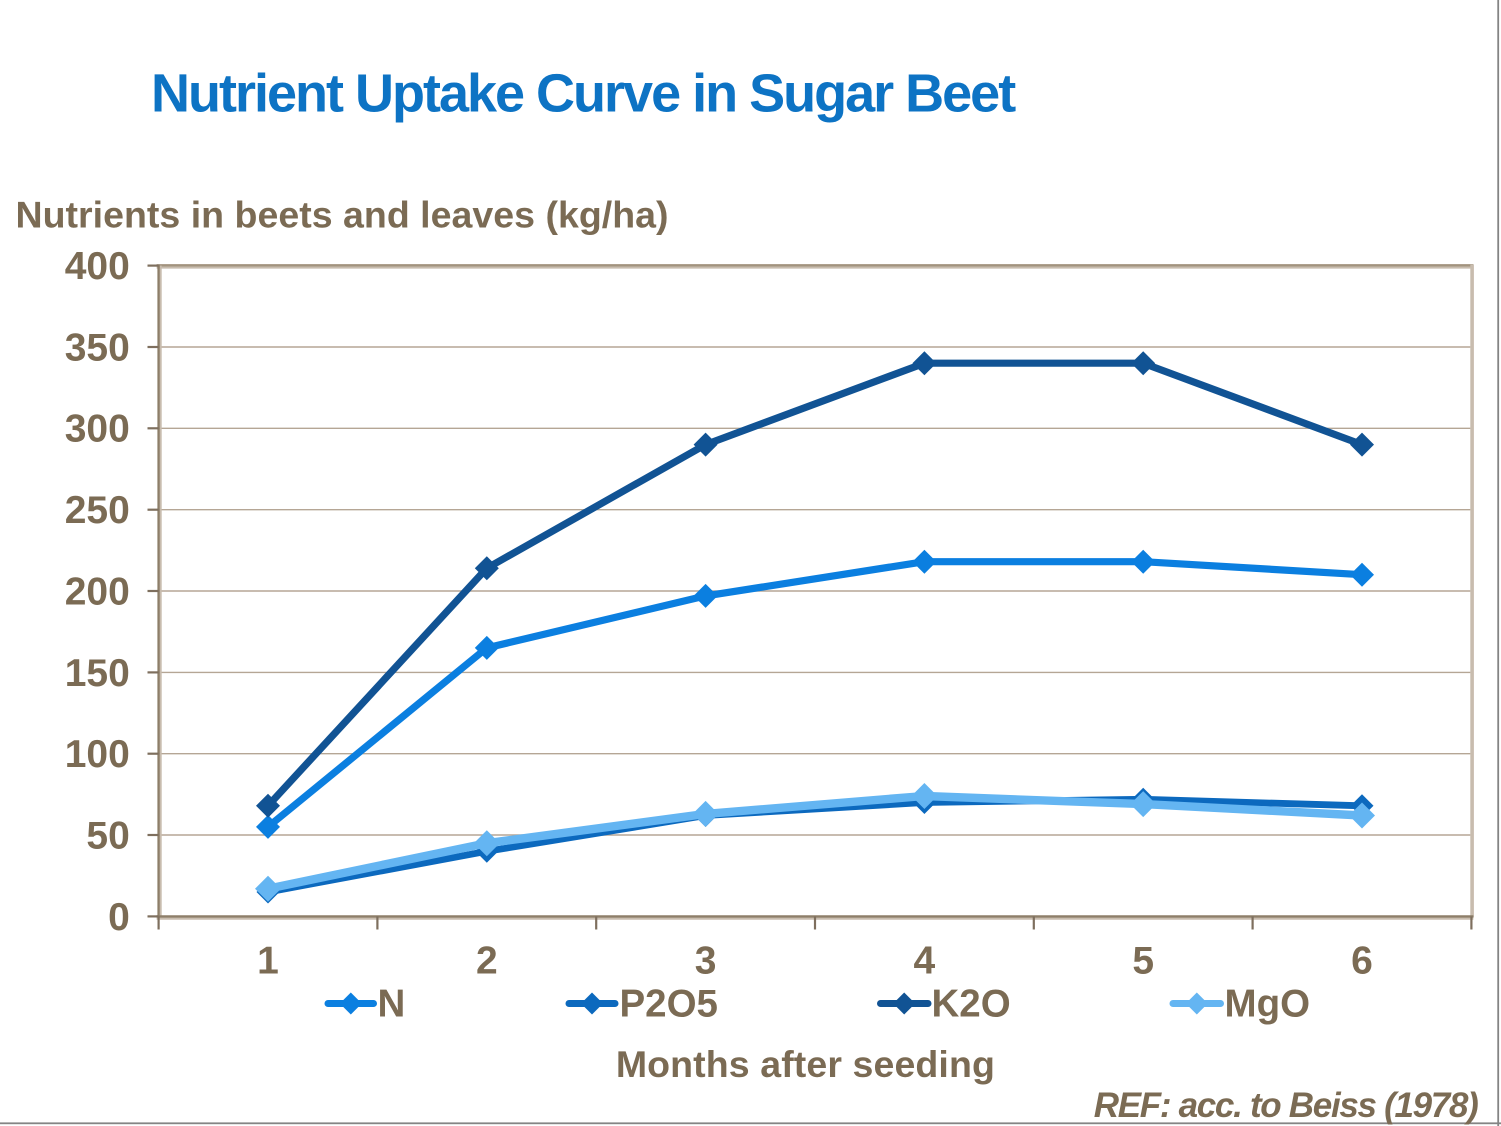  Describe the element at coordinates (97, 591) in the screenshot. I see `svg-text: 200` at that location.